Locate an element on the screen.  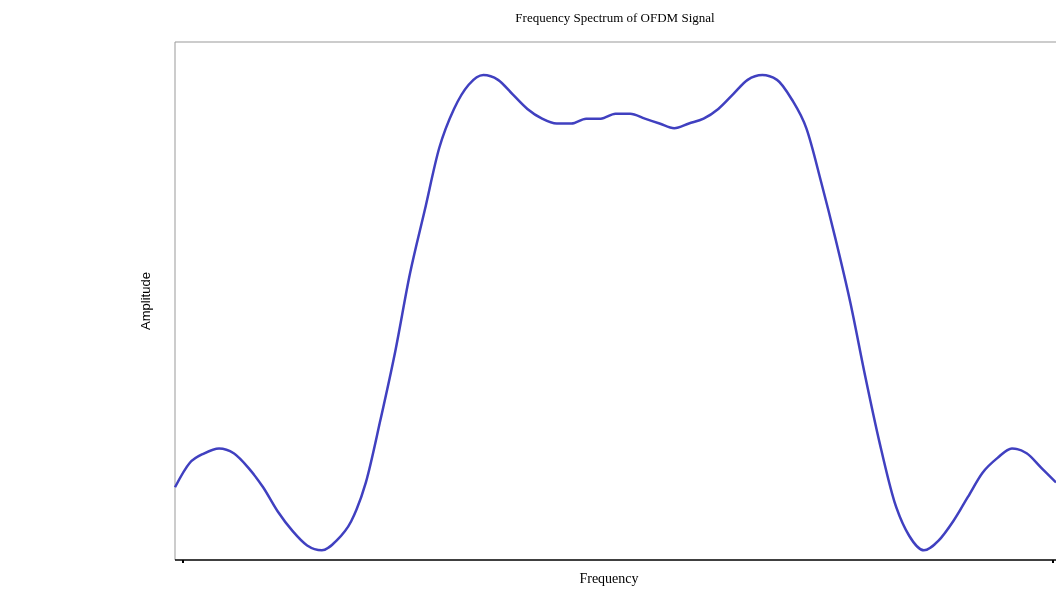
chart-title: Frequency Spectrum of OFDM Signal is located at coordinates (615, 17).